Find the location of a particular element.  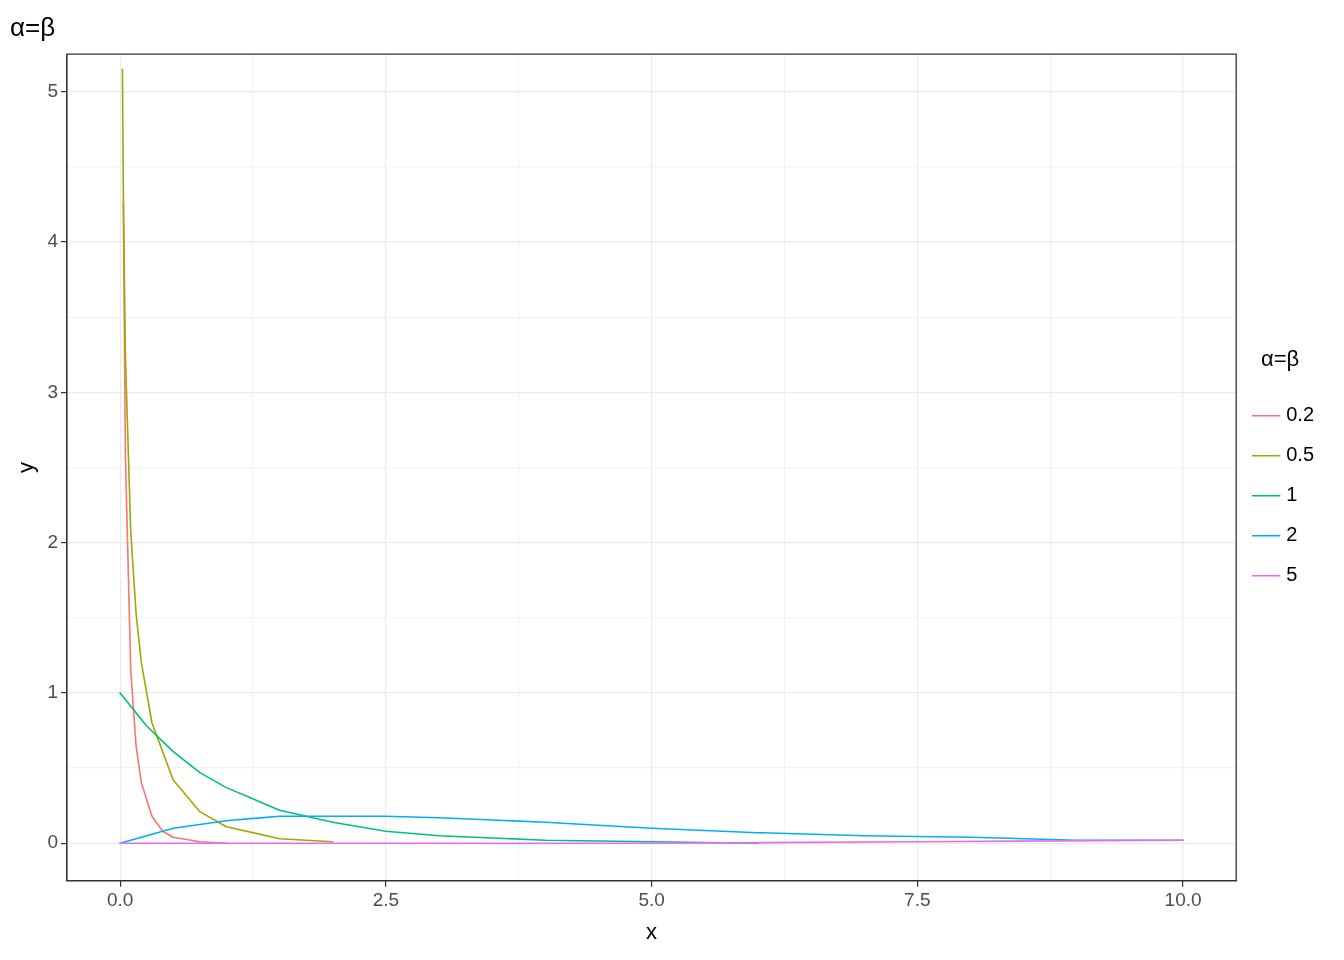

legend-label: 1 is located at coordinates (1292, 494).